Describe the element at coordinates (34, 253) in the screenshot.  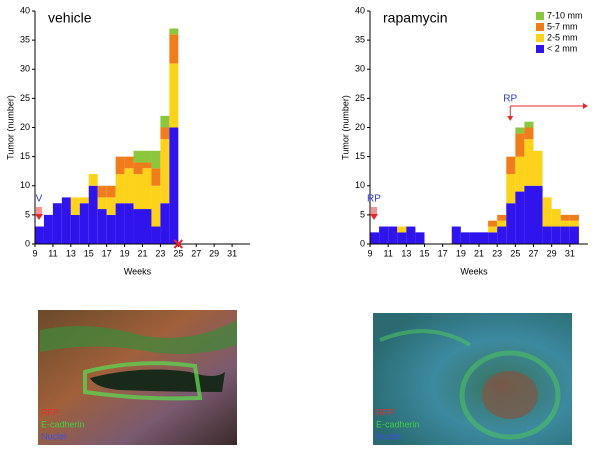
I see `x-tick-label: 9` at that location.